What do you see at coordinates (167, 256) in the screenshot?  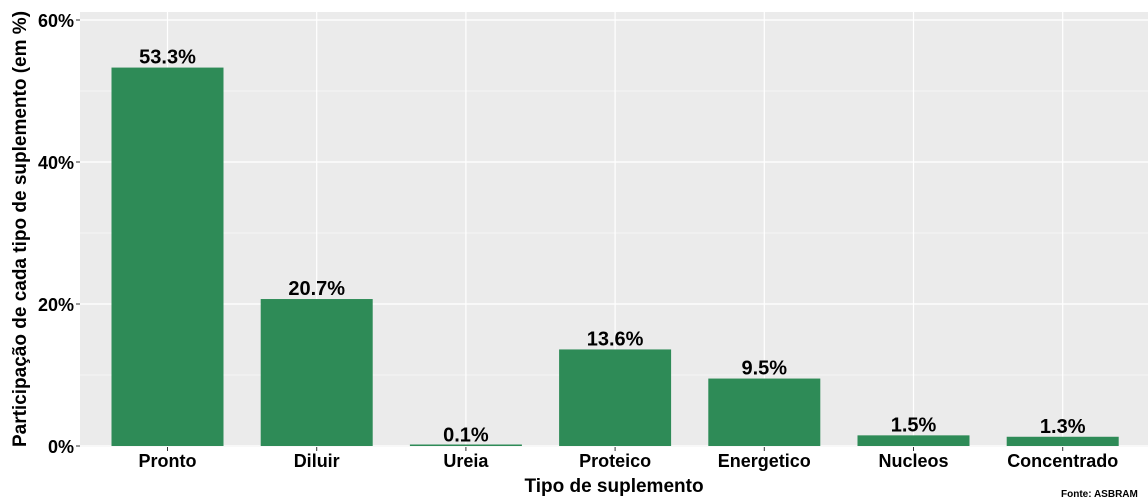 I see `bar-pronto` at bounding box center [167, 256].